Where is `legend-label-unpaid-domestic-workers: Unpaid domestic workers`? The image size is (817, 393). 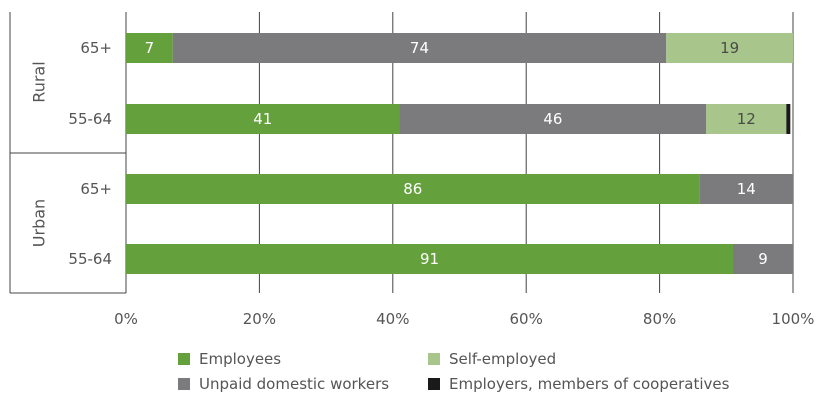
legend-label-unpaid-domestic-workers: Unpaid domestic workers is located at coordinates (294, 384).